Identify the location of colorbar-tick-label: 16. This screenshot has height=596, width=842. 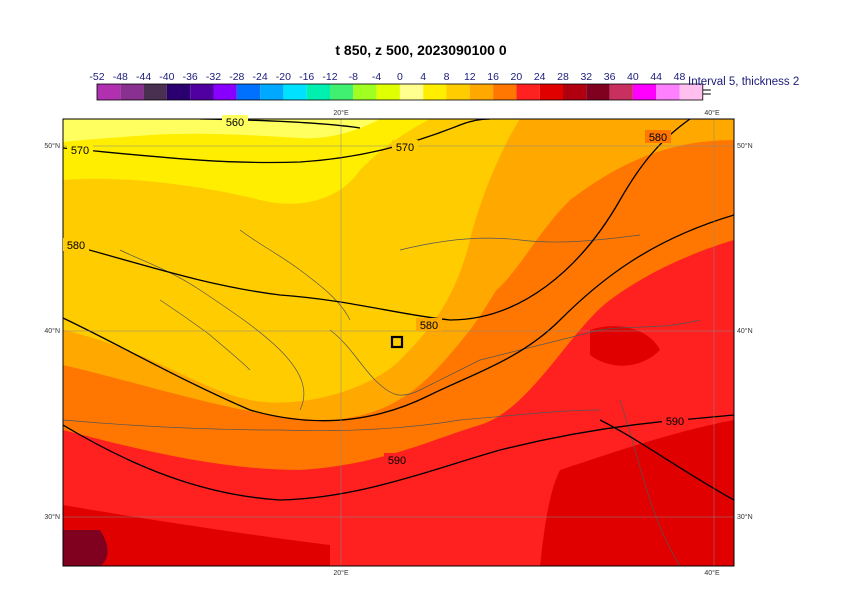
(493, 77).